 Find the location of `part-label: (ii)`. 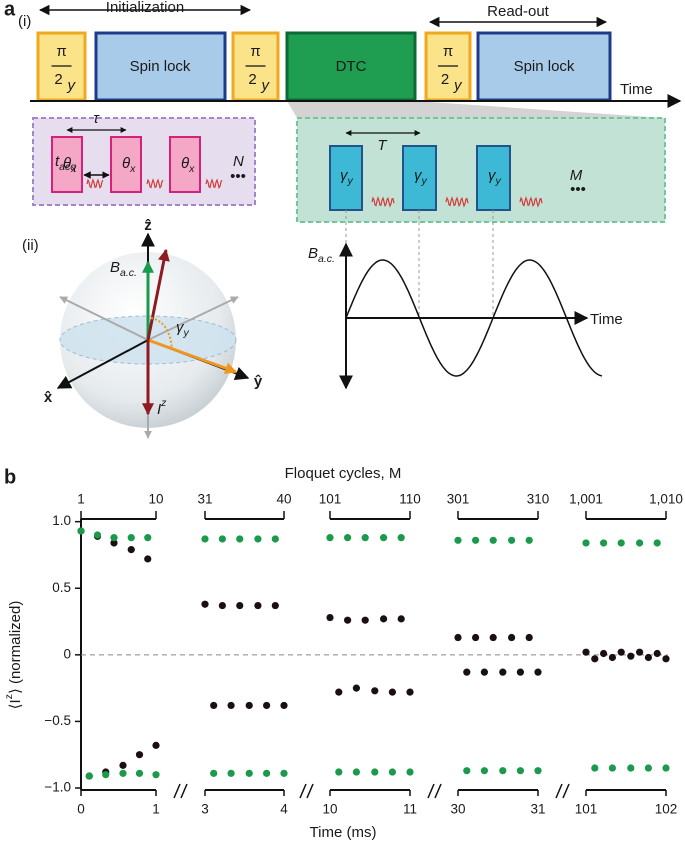

part-label: (ii) is located at coordinates (30, 245).